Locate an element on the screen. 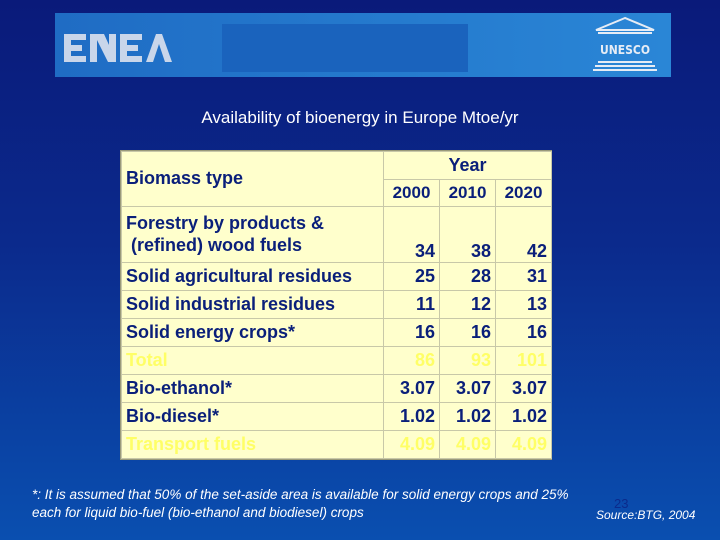 The image size is (720, 540). value-2000: 34 is located at coordinates (411, 234).